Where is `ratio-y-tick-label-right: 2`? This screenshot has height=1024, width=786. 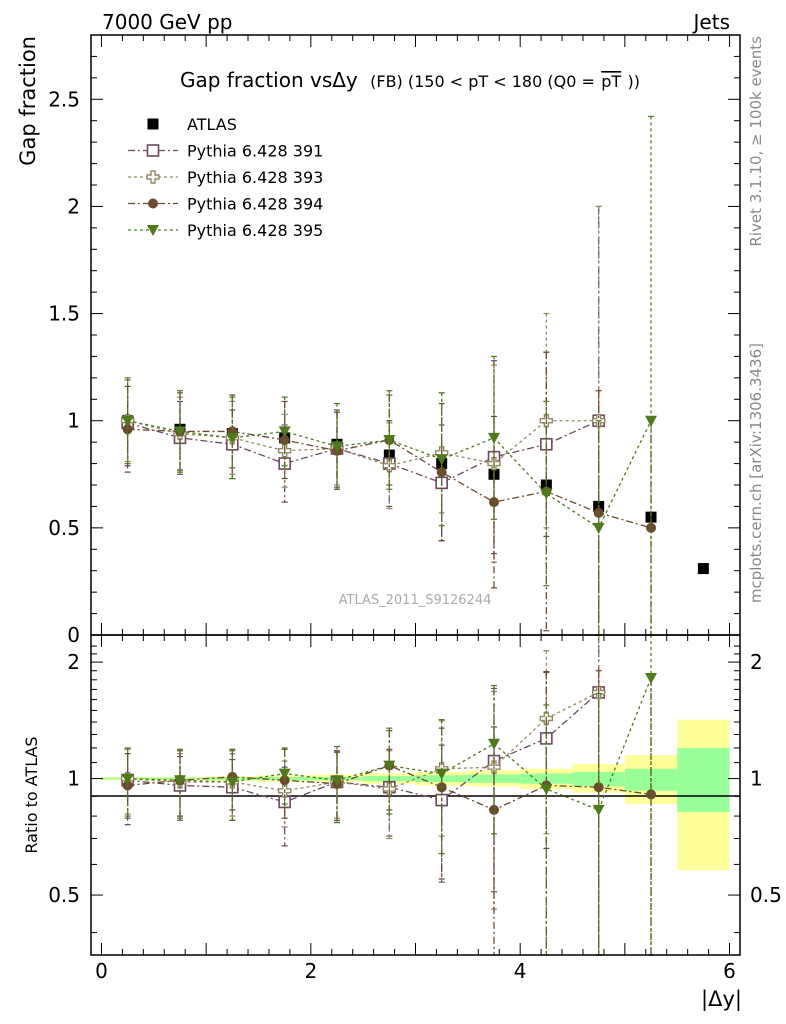 ratio-y-tick-label-right: 2 is located at coordinates (756, 662).